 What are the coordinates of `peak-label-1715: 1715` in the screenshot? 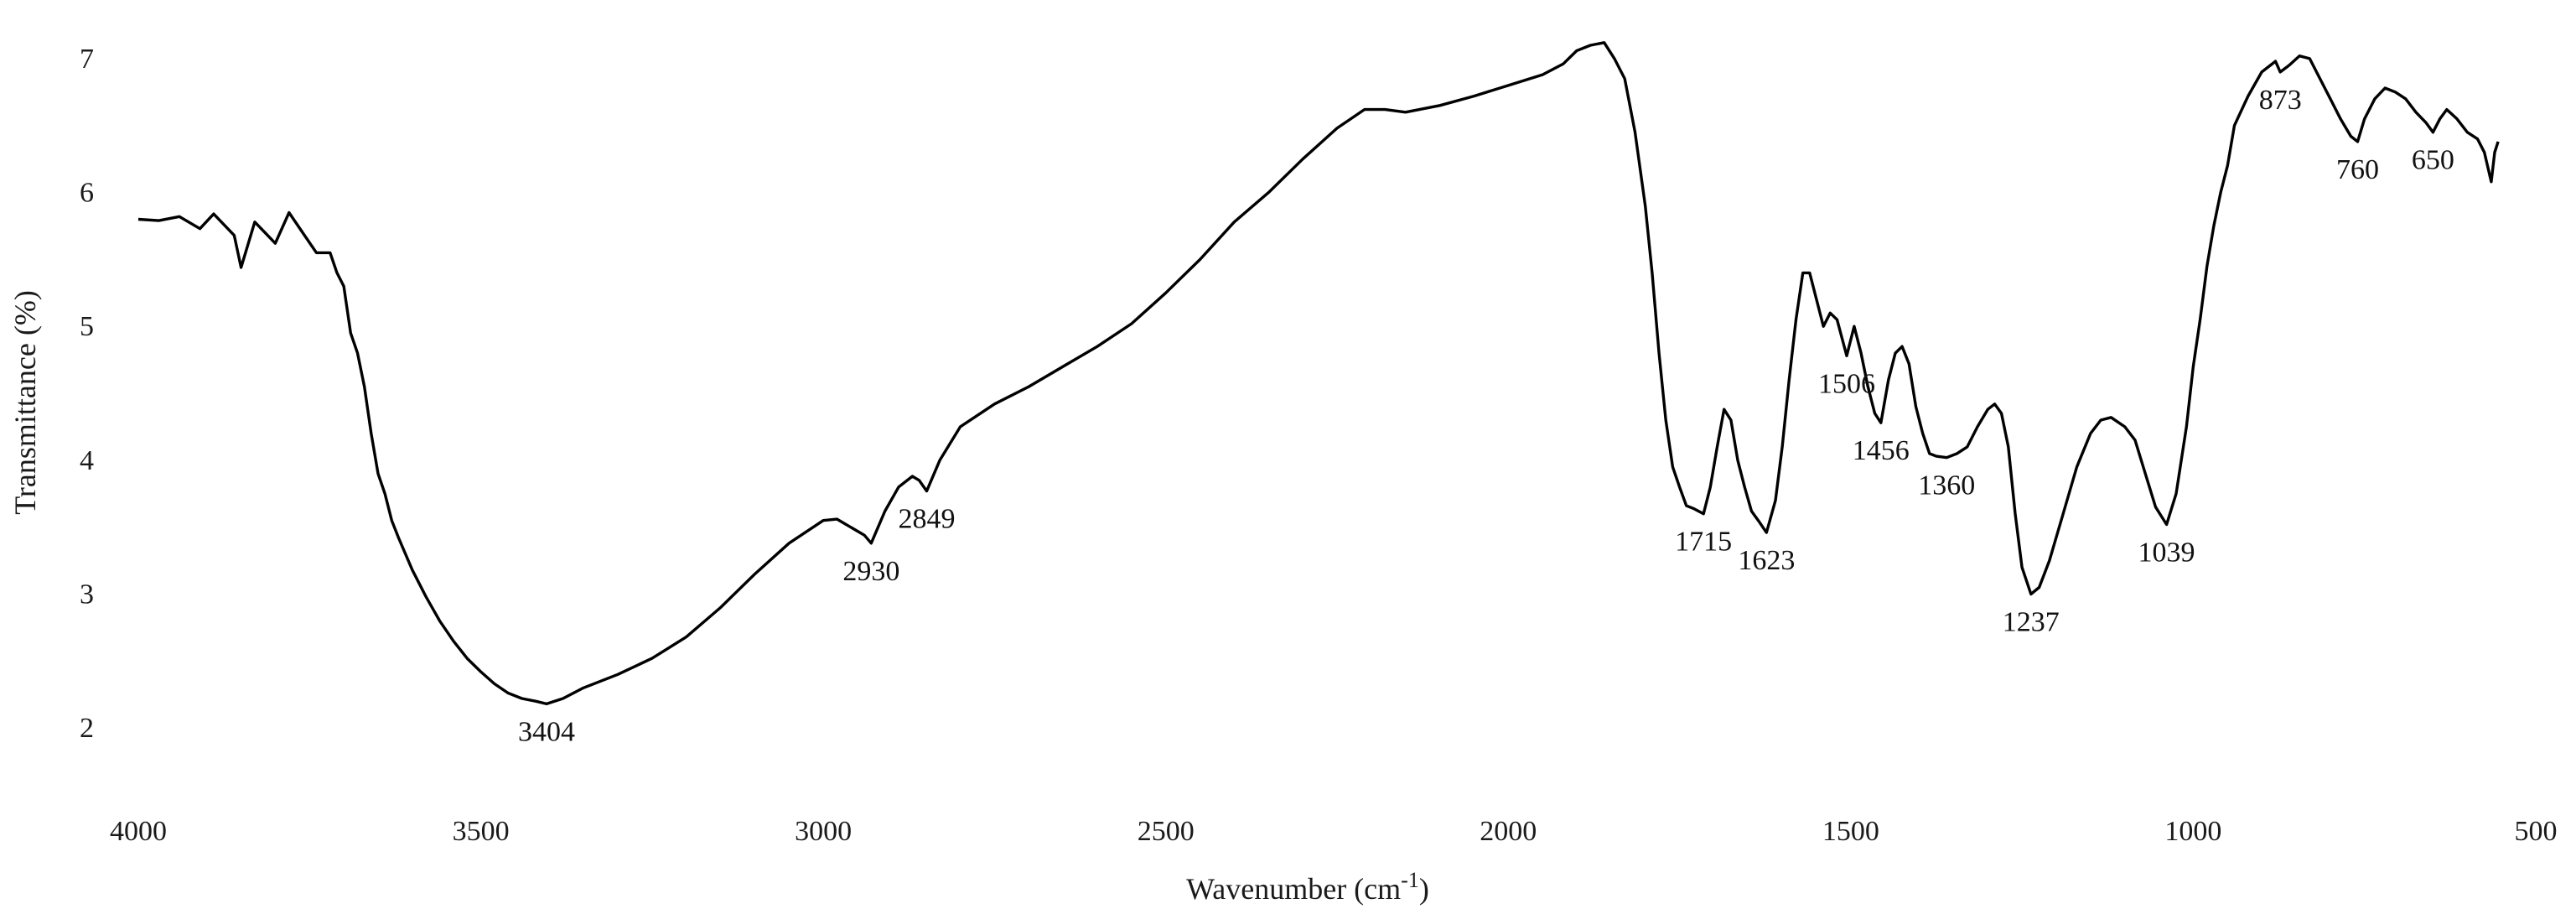 It's located at (1703, 542).